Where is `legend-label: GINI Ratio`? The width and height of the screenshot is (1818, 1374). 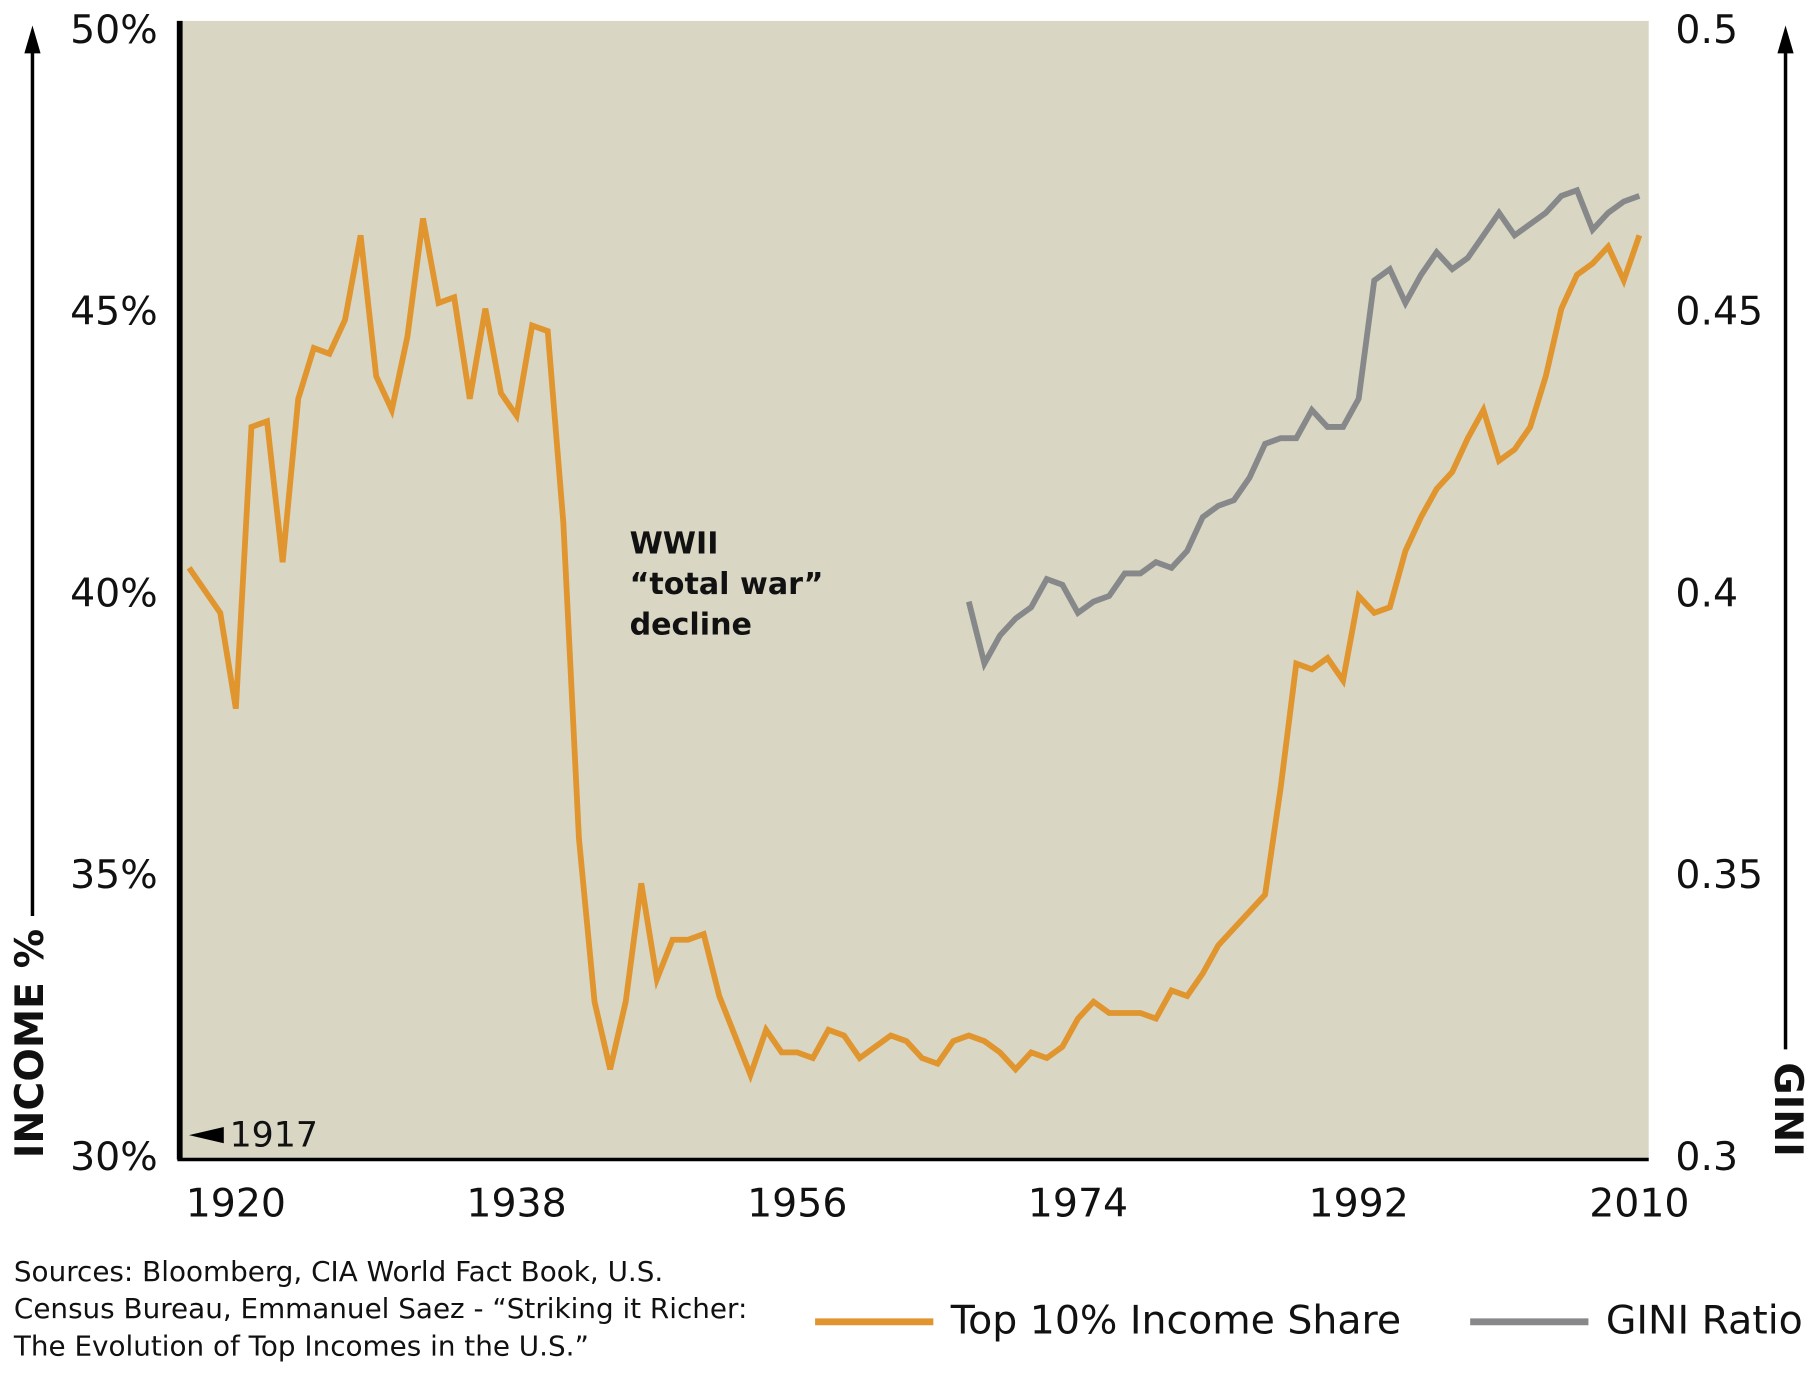 legend-label: GINI Ratio is located at coordinates (1704, 1320).